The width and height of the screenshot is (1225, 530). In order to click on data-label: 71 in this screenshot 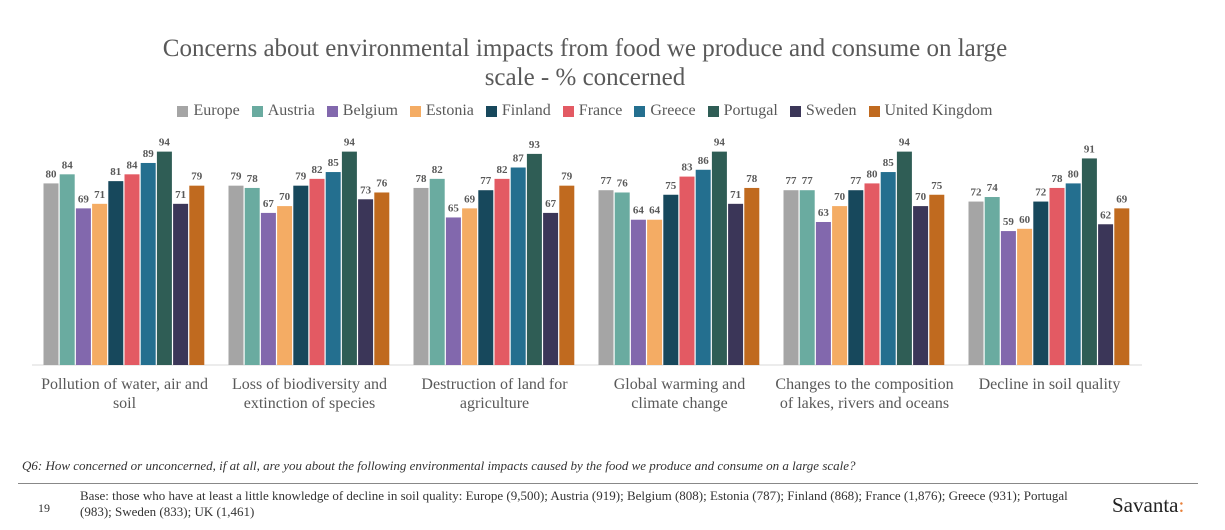, I will do `click(99, 195)`.